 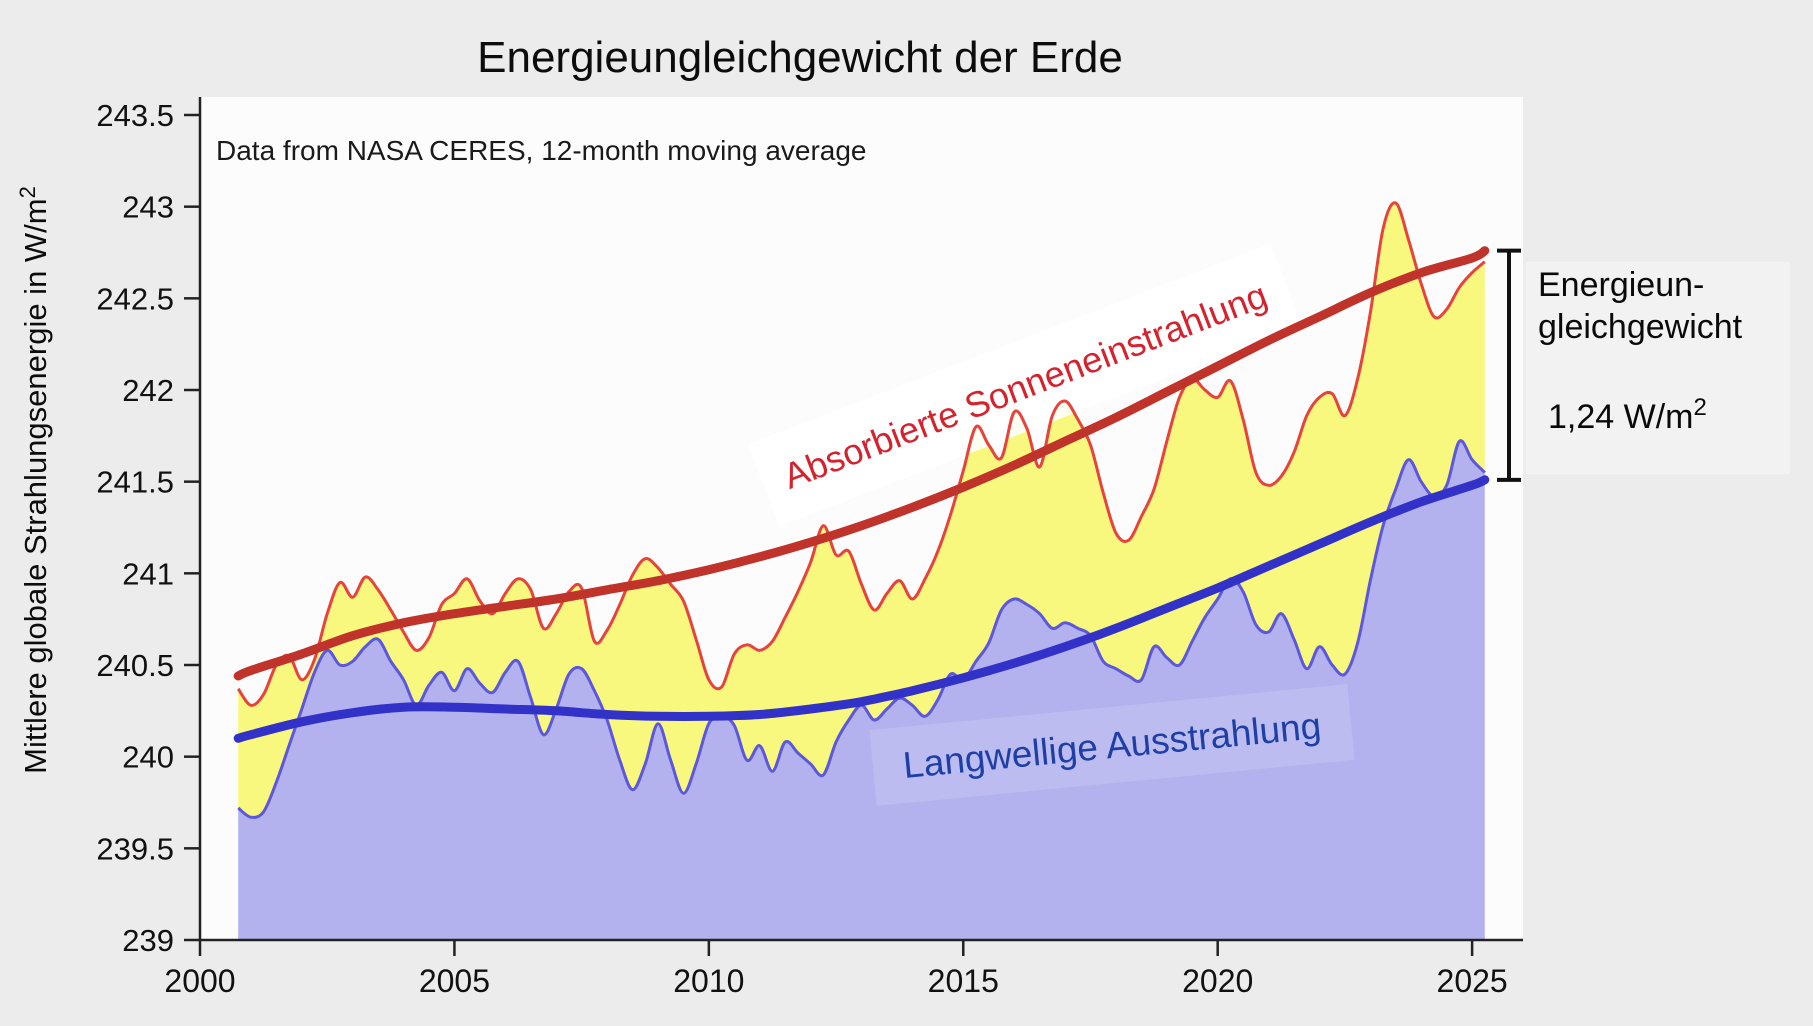 I want to click on x-tick-label: 2015, so click(x=963, y=981).